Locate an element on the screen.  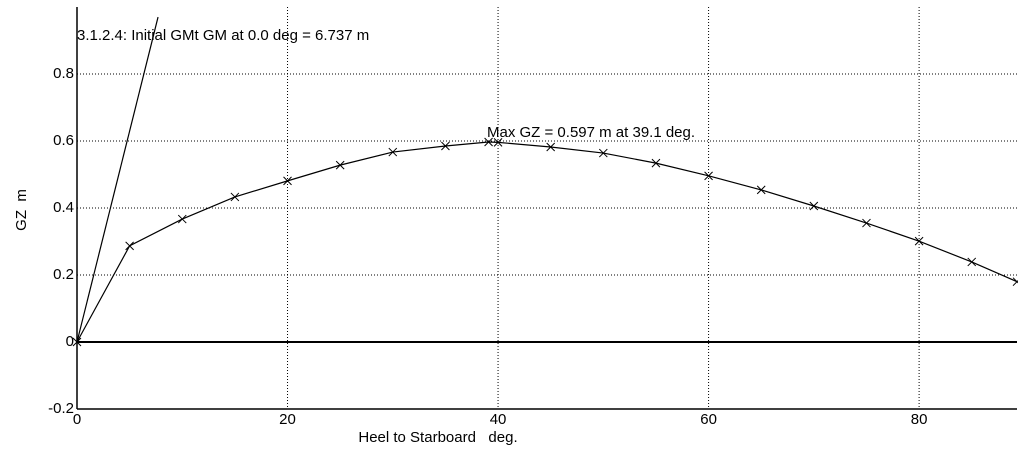
y-tick-label: -0.2 is located at coordinates (61, 408).